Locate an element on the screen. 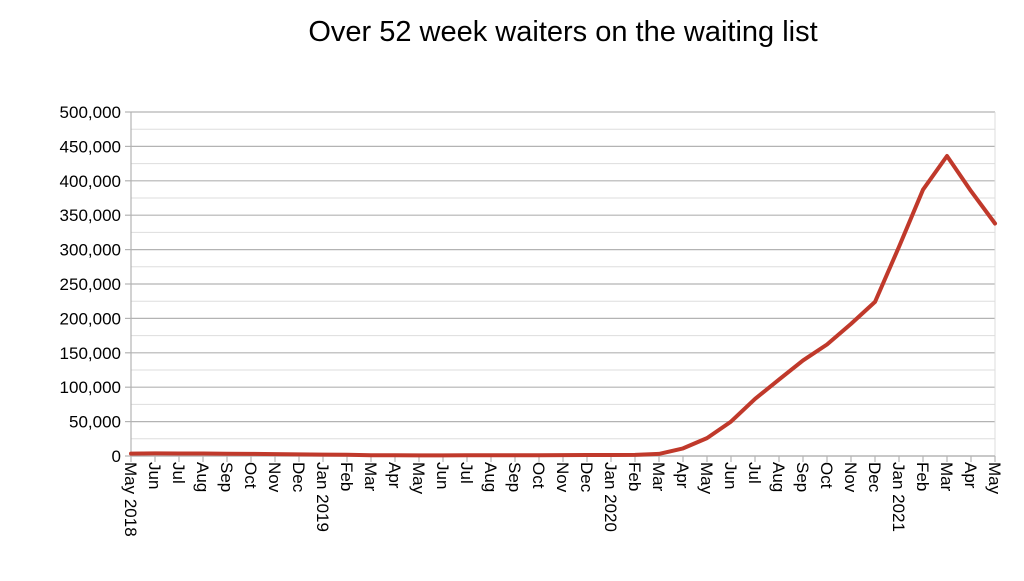 The image size is (1024, 581). y-tick-label: 350,000 is located at coordinates (90, 215).